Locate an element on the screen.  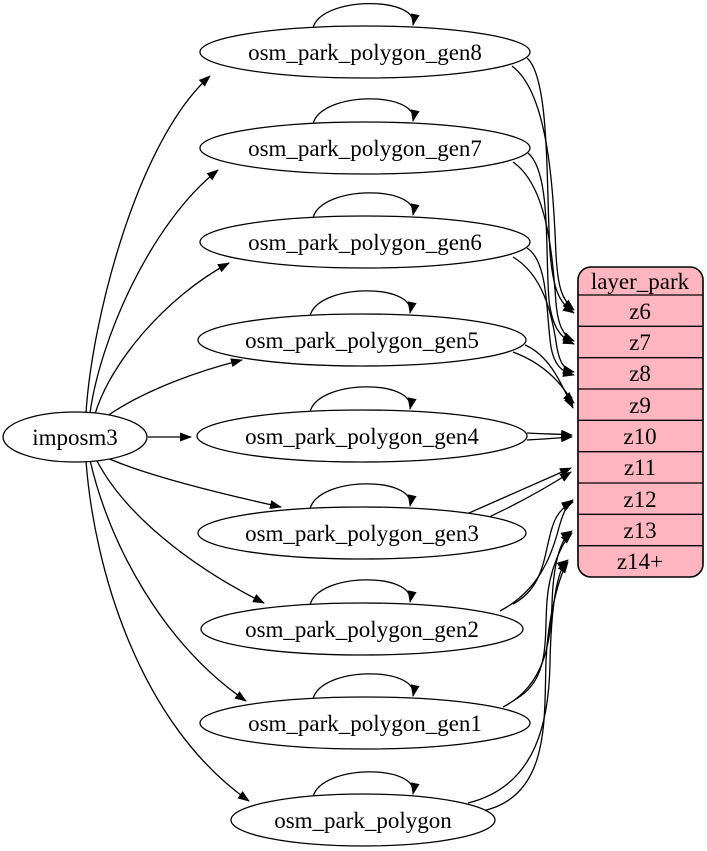
gen2-ellipse is located at coordinates (362, 629).